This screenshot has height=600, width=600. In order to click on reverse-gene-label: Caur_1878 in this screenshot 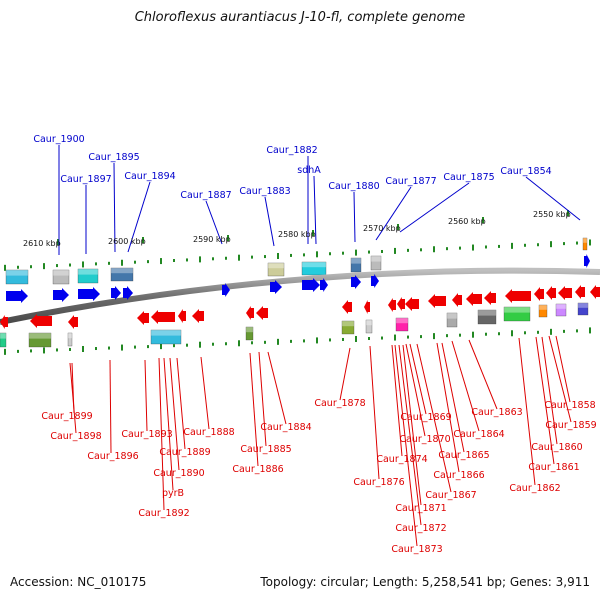, I will do `click(339, 403)`.